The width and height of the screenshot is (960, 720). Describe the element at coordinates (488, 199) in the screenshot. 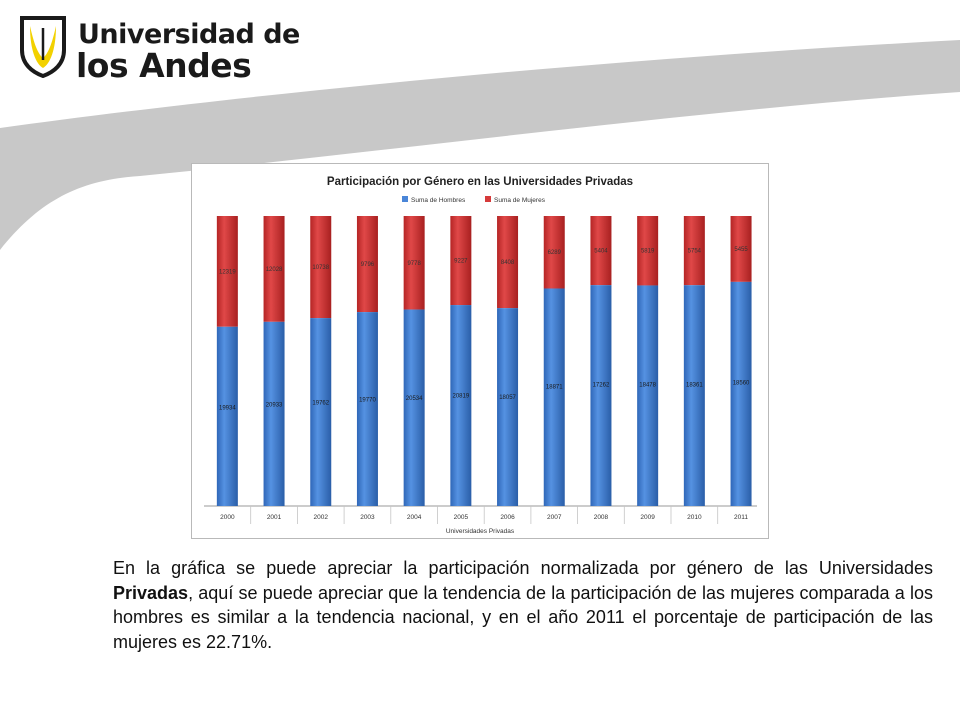

I see `legend-swatch-women` at that location.